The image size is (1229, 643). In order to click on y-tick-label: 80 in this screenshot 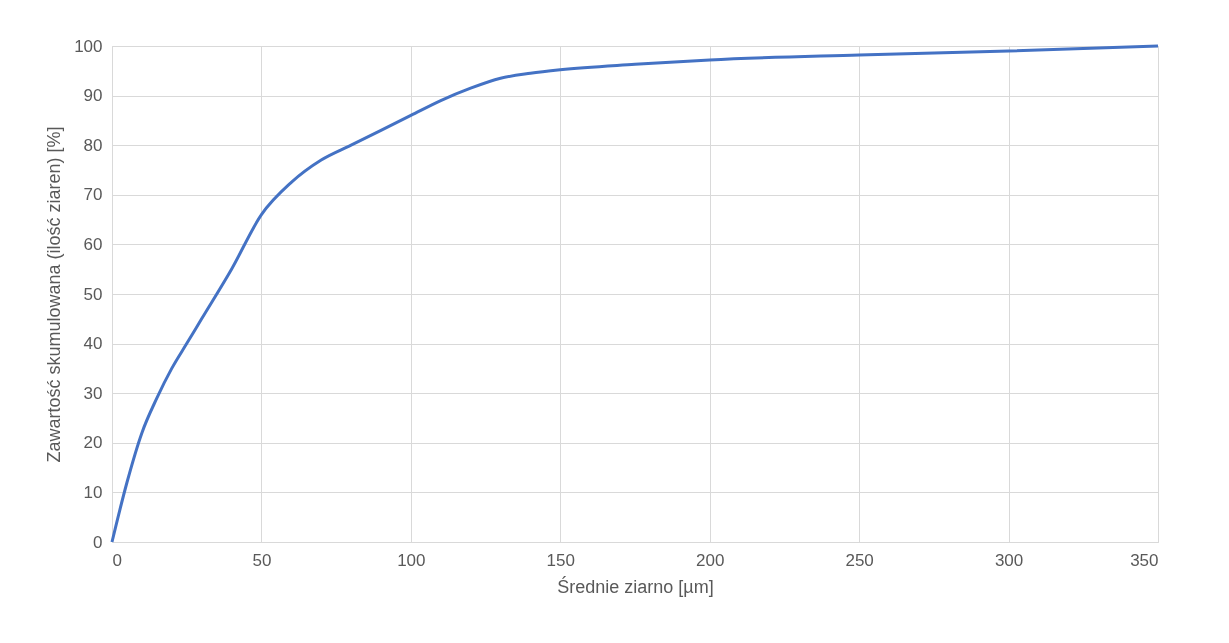, I will do `click(93, 145)`.